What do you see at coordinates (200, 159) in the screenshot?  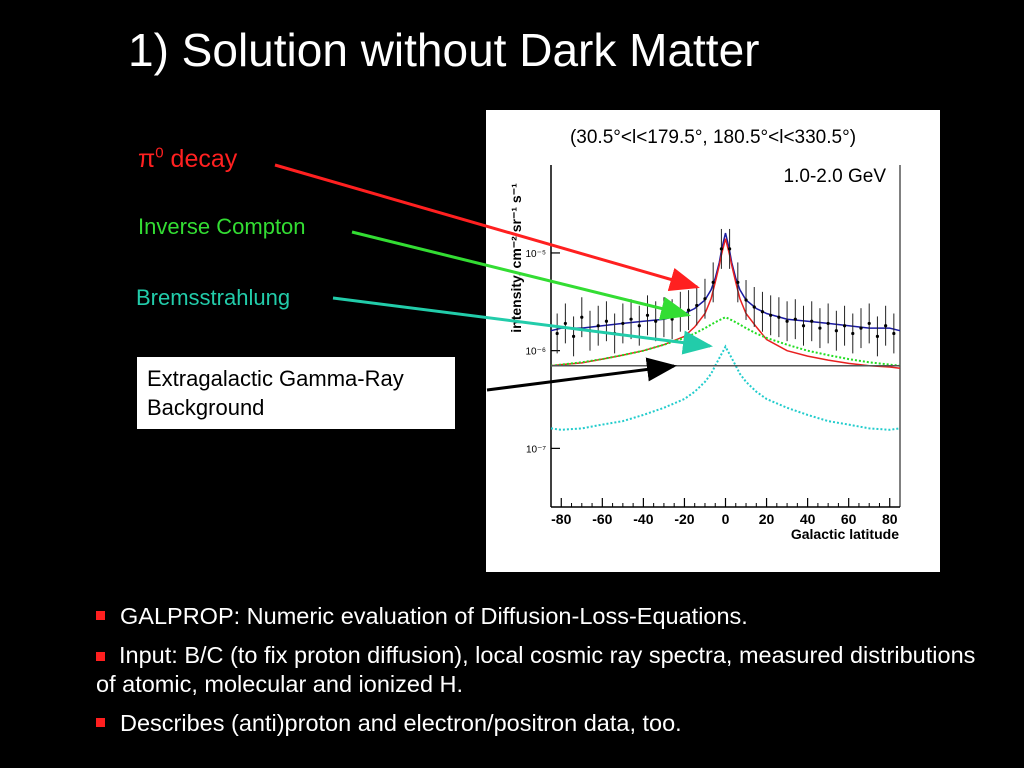 I see `pi-decay-text: decay` at bounding box center [200, 159].